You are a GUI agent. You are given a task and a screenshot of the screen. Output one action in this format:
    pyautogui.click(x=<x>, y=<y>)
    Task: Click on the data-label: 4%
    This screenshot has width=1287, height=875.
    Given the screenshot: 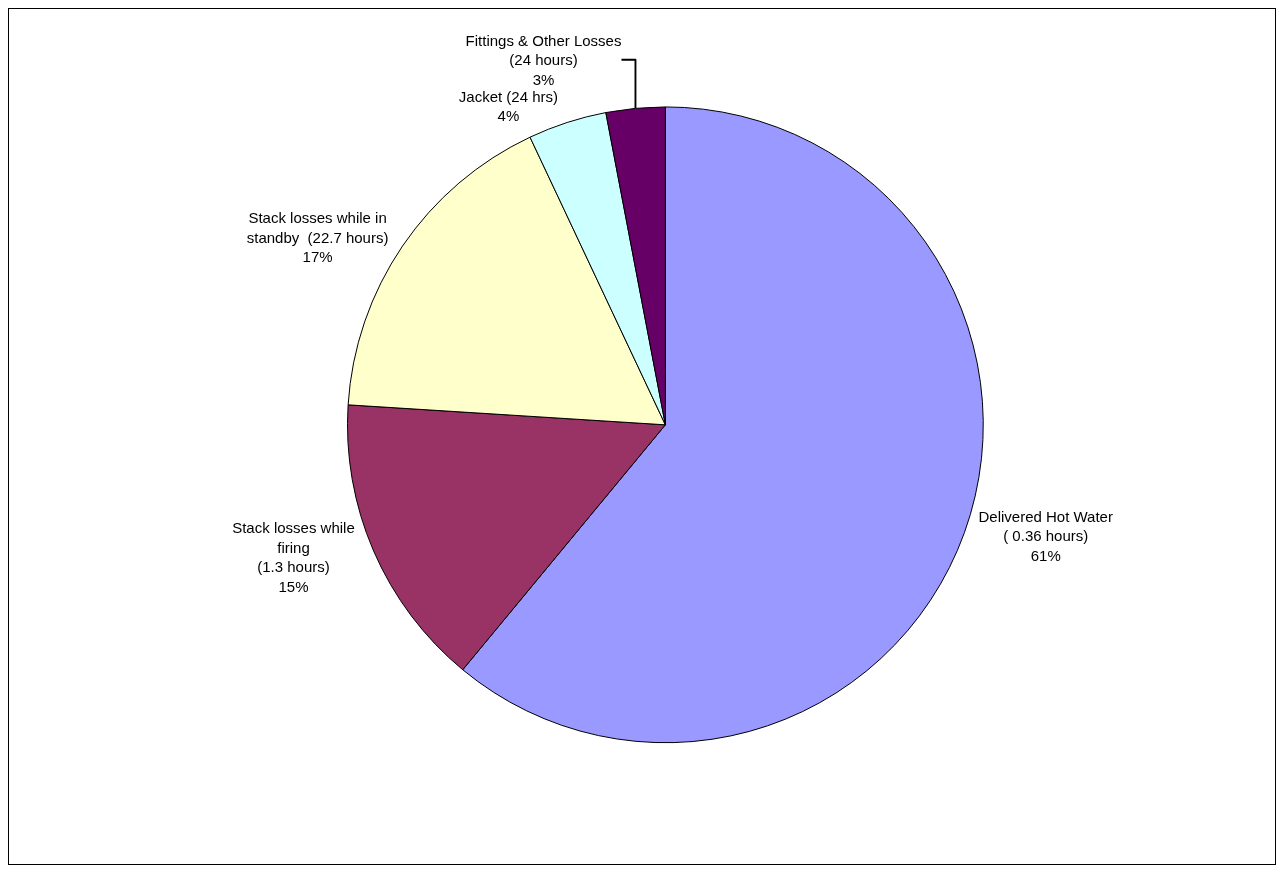 What is the action you would take?
    pyautogui.click(x=508, y=116)
    